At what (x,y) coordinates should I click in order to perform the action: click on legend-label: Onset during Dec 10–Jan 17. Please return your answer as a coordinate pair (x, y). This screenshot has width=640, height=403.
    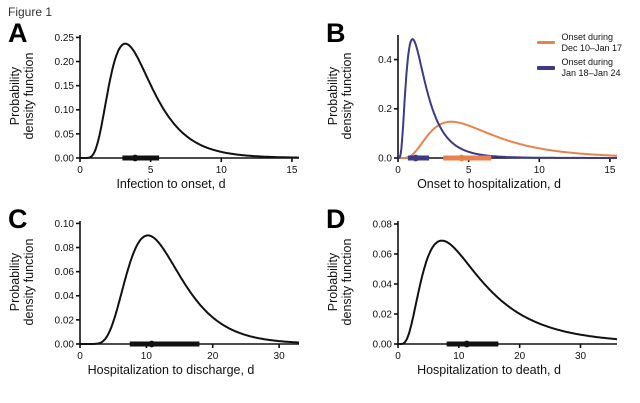
    Looking at the image, I should click on (591, 42).